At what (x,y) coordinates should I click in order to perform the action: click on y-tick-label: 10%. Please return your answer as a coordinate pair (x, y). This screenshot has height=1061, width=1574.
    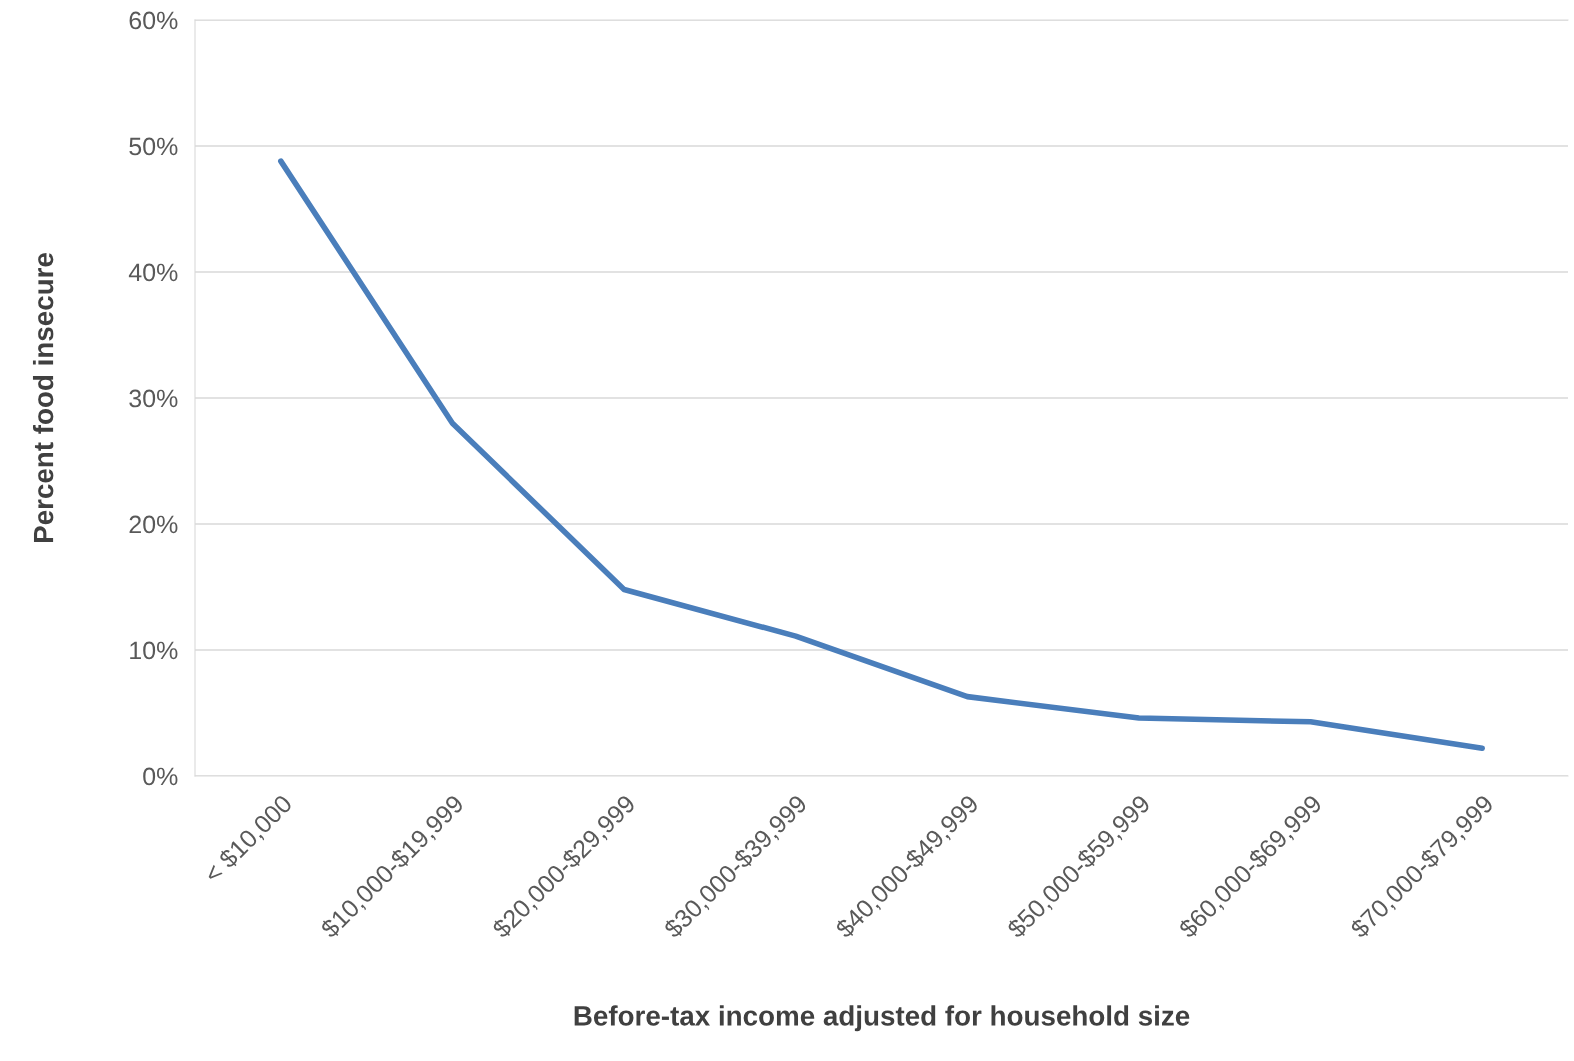
    Looking at the image, I should click on (154, 650).